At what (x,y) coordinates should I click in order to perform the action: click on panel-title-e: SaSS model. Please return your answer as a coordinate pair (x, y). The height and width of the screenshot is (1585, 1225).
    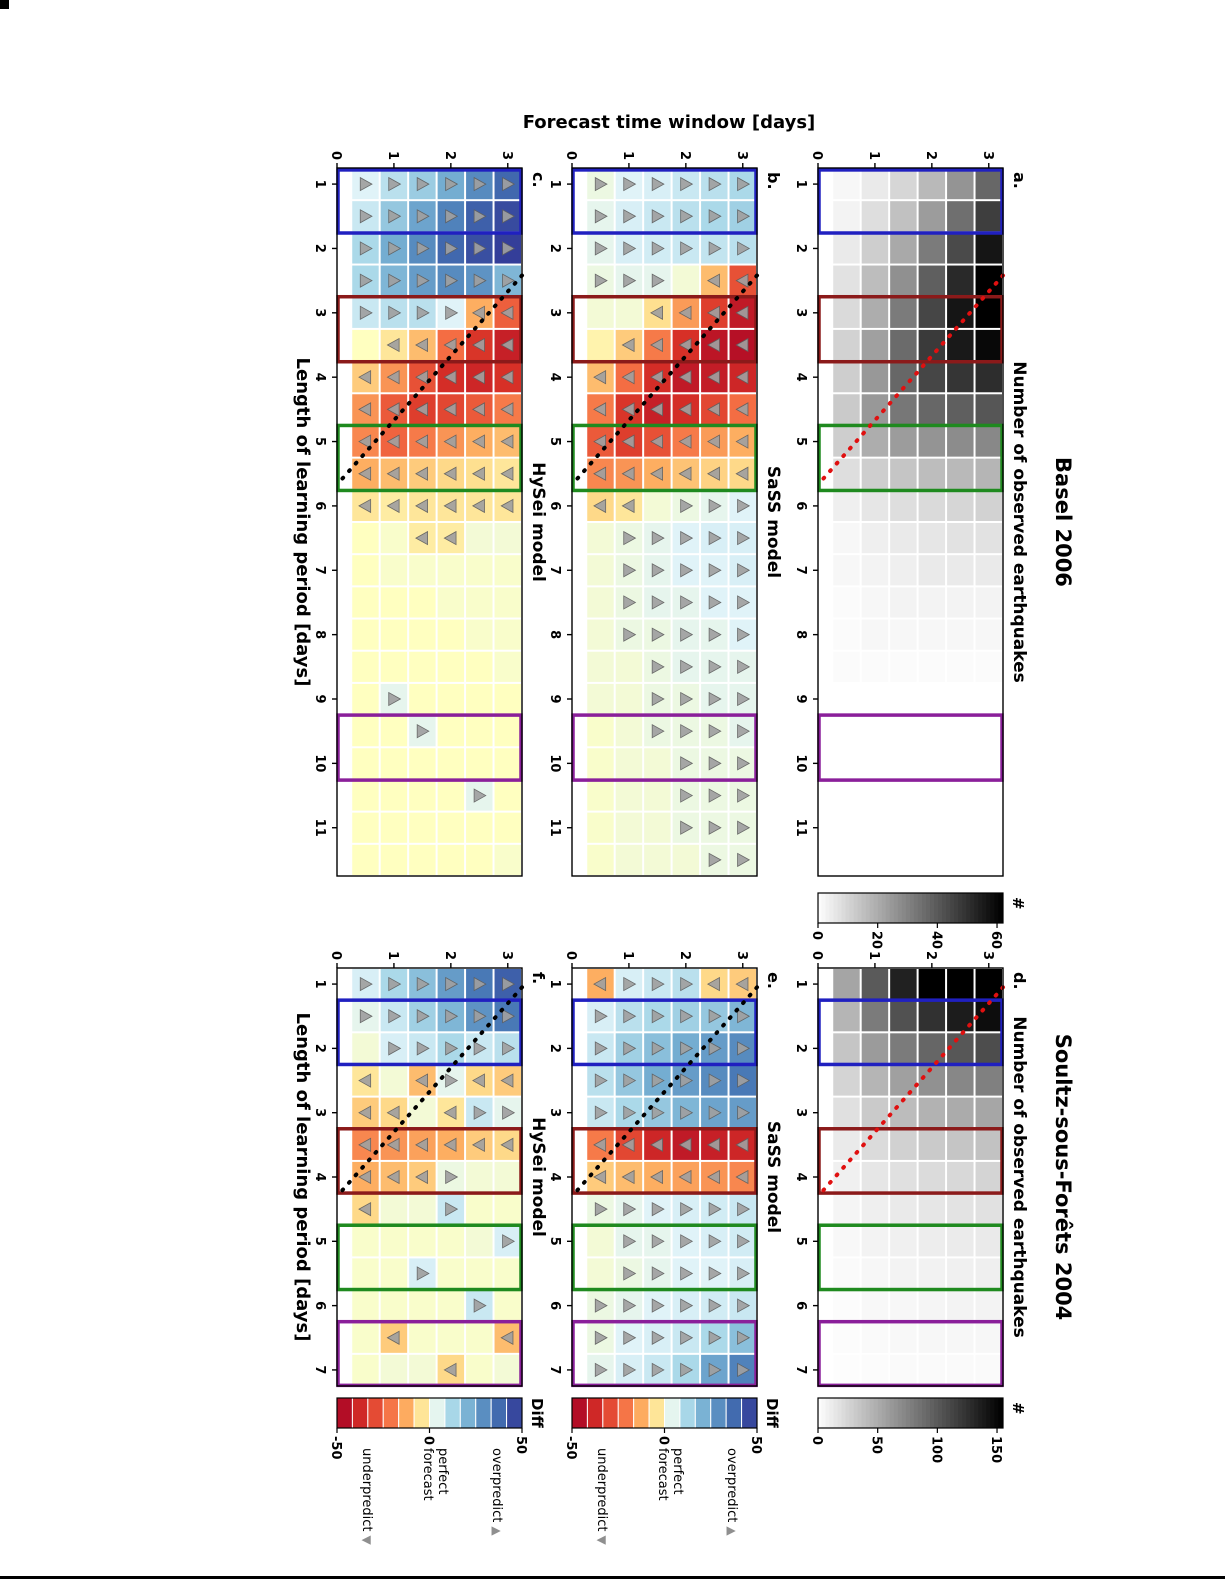
    Looking at the image, I should click on (773, 1177).